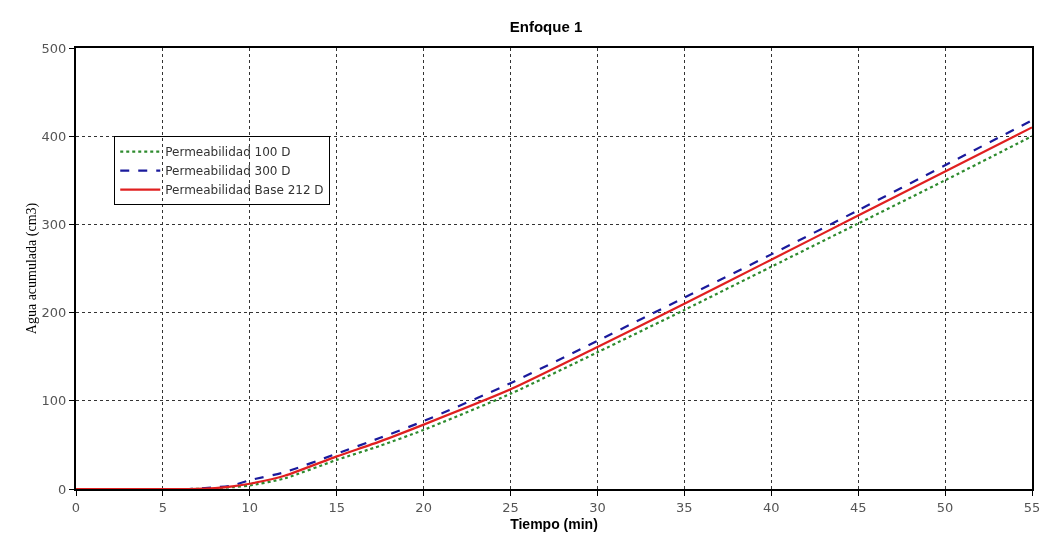 This screenshot has width=1050, height=541. What do you see at coordinates (54, 224) in the screenshot?
I see `y-tick-label: 300` at bounding box center [54, 224].